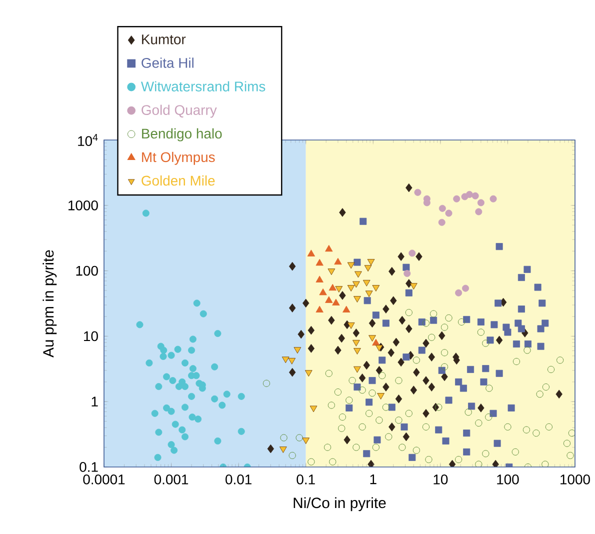 The width and height of the screenshot is (595, 534). Describe the element at coordinates (178, 158) in the screenshot. I see `legend-label: Mt Olympus` at that location.